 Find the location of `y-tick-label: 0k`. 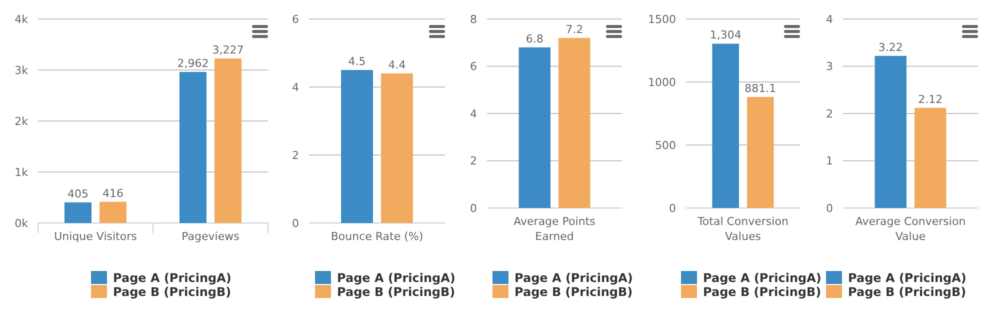

y-tick-label: 0k is located at coordinates (21, 223).